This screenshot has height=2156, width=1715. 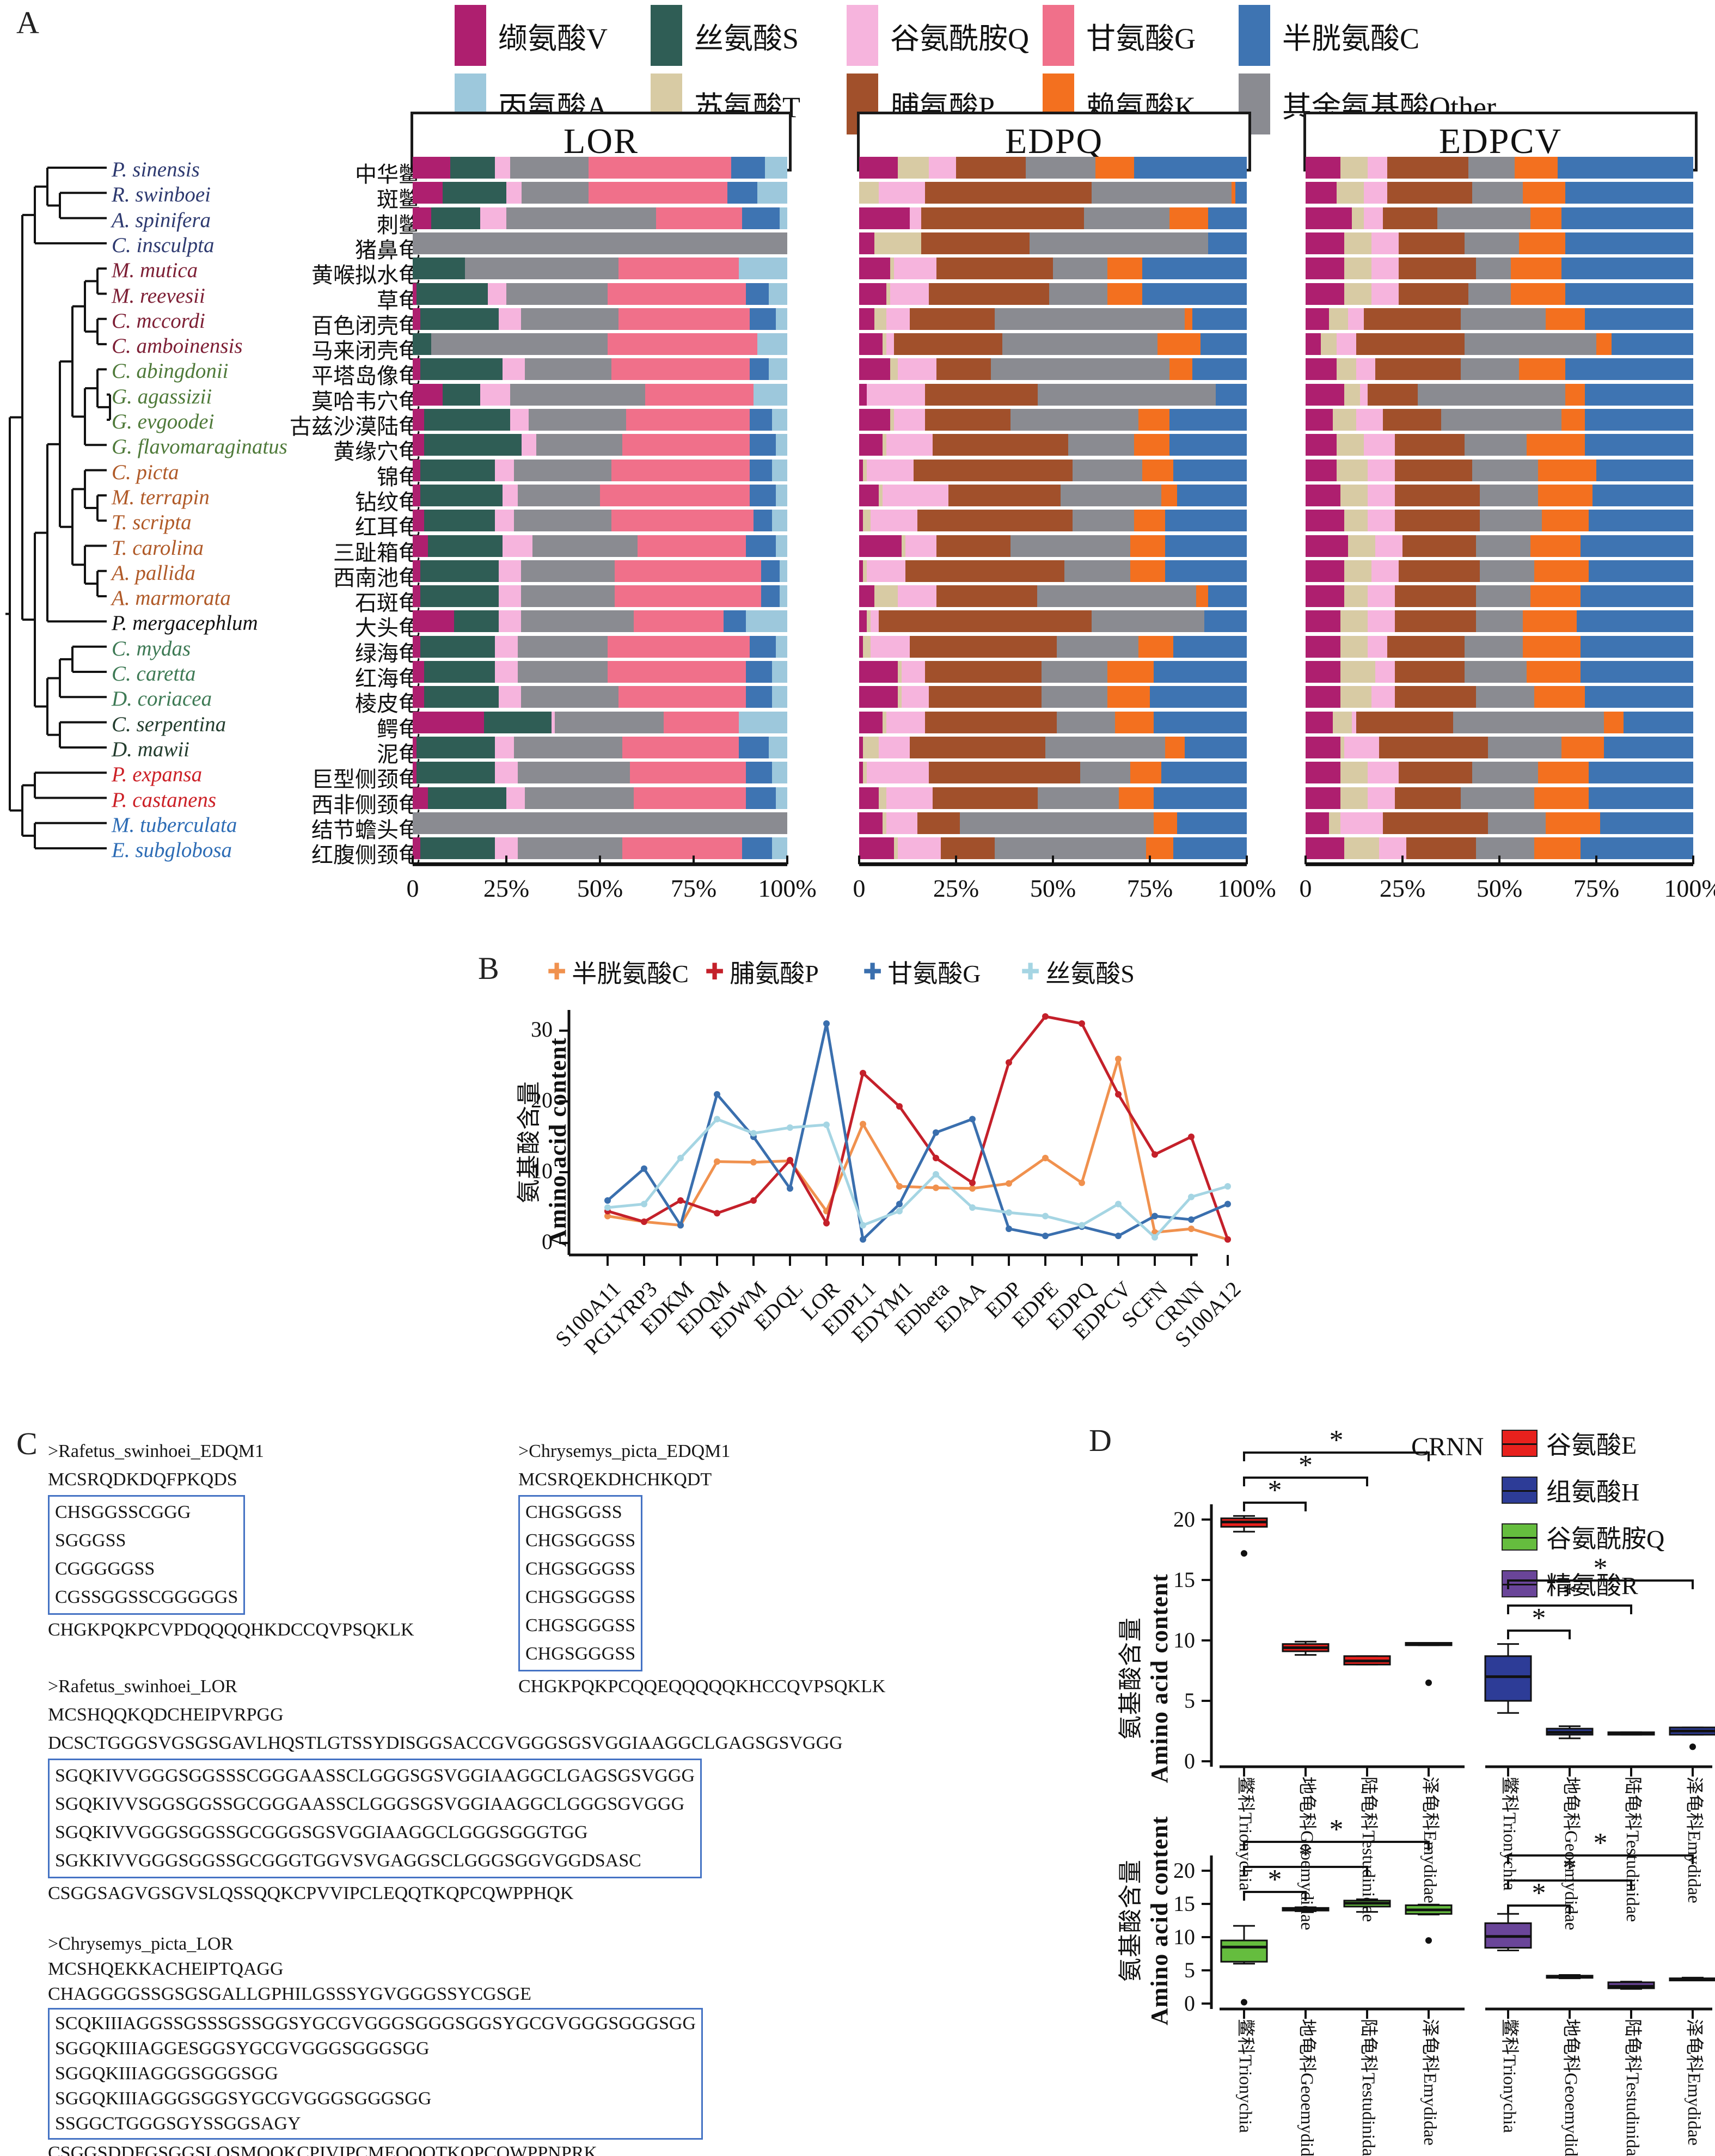 What do you see at coordinates (1329, 35) in the screenshot?
I see `legend-item-C: 半胱氨酸C` at bounding box center [1329, 35].